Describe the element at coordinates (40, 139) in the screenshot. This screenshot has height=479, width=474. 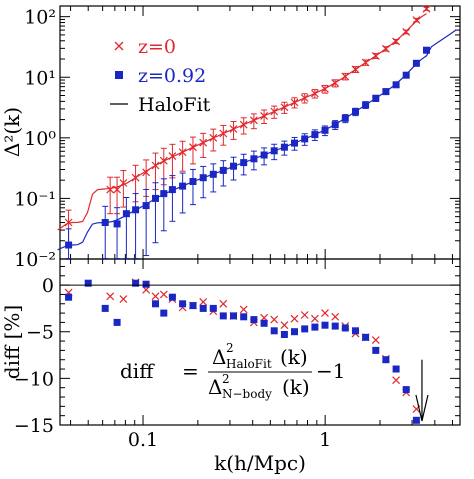
I see `y-tick-label: 10⁰` at that location.